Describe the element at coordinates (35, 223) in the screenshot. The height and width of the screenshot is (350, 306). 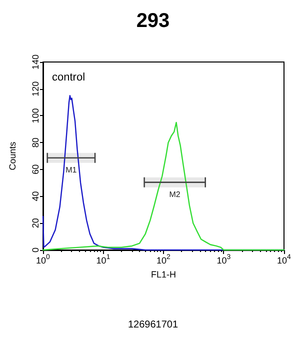
I see `y-tick-label: 20` at that location.